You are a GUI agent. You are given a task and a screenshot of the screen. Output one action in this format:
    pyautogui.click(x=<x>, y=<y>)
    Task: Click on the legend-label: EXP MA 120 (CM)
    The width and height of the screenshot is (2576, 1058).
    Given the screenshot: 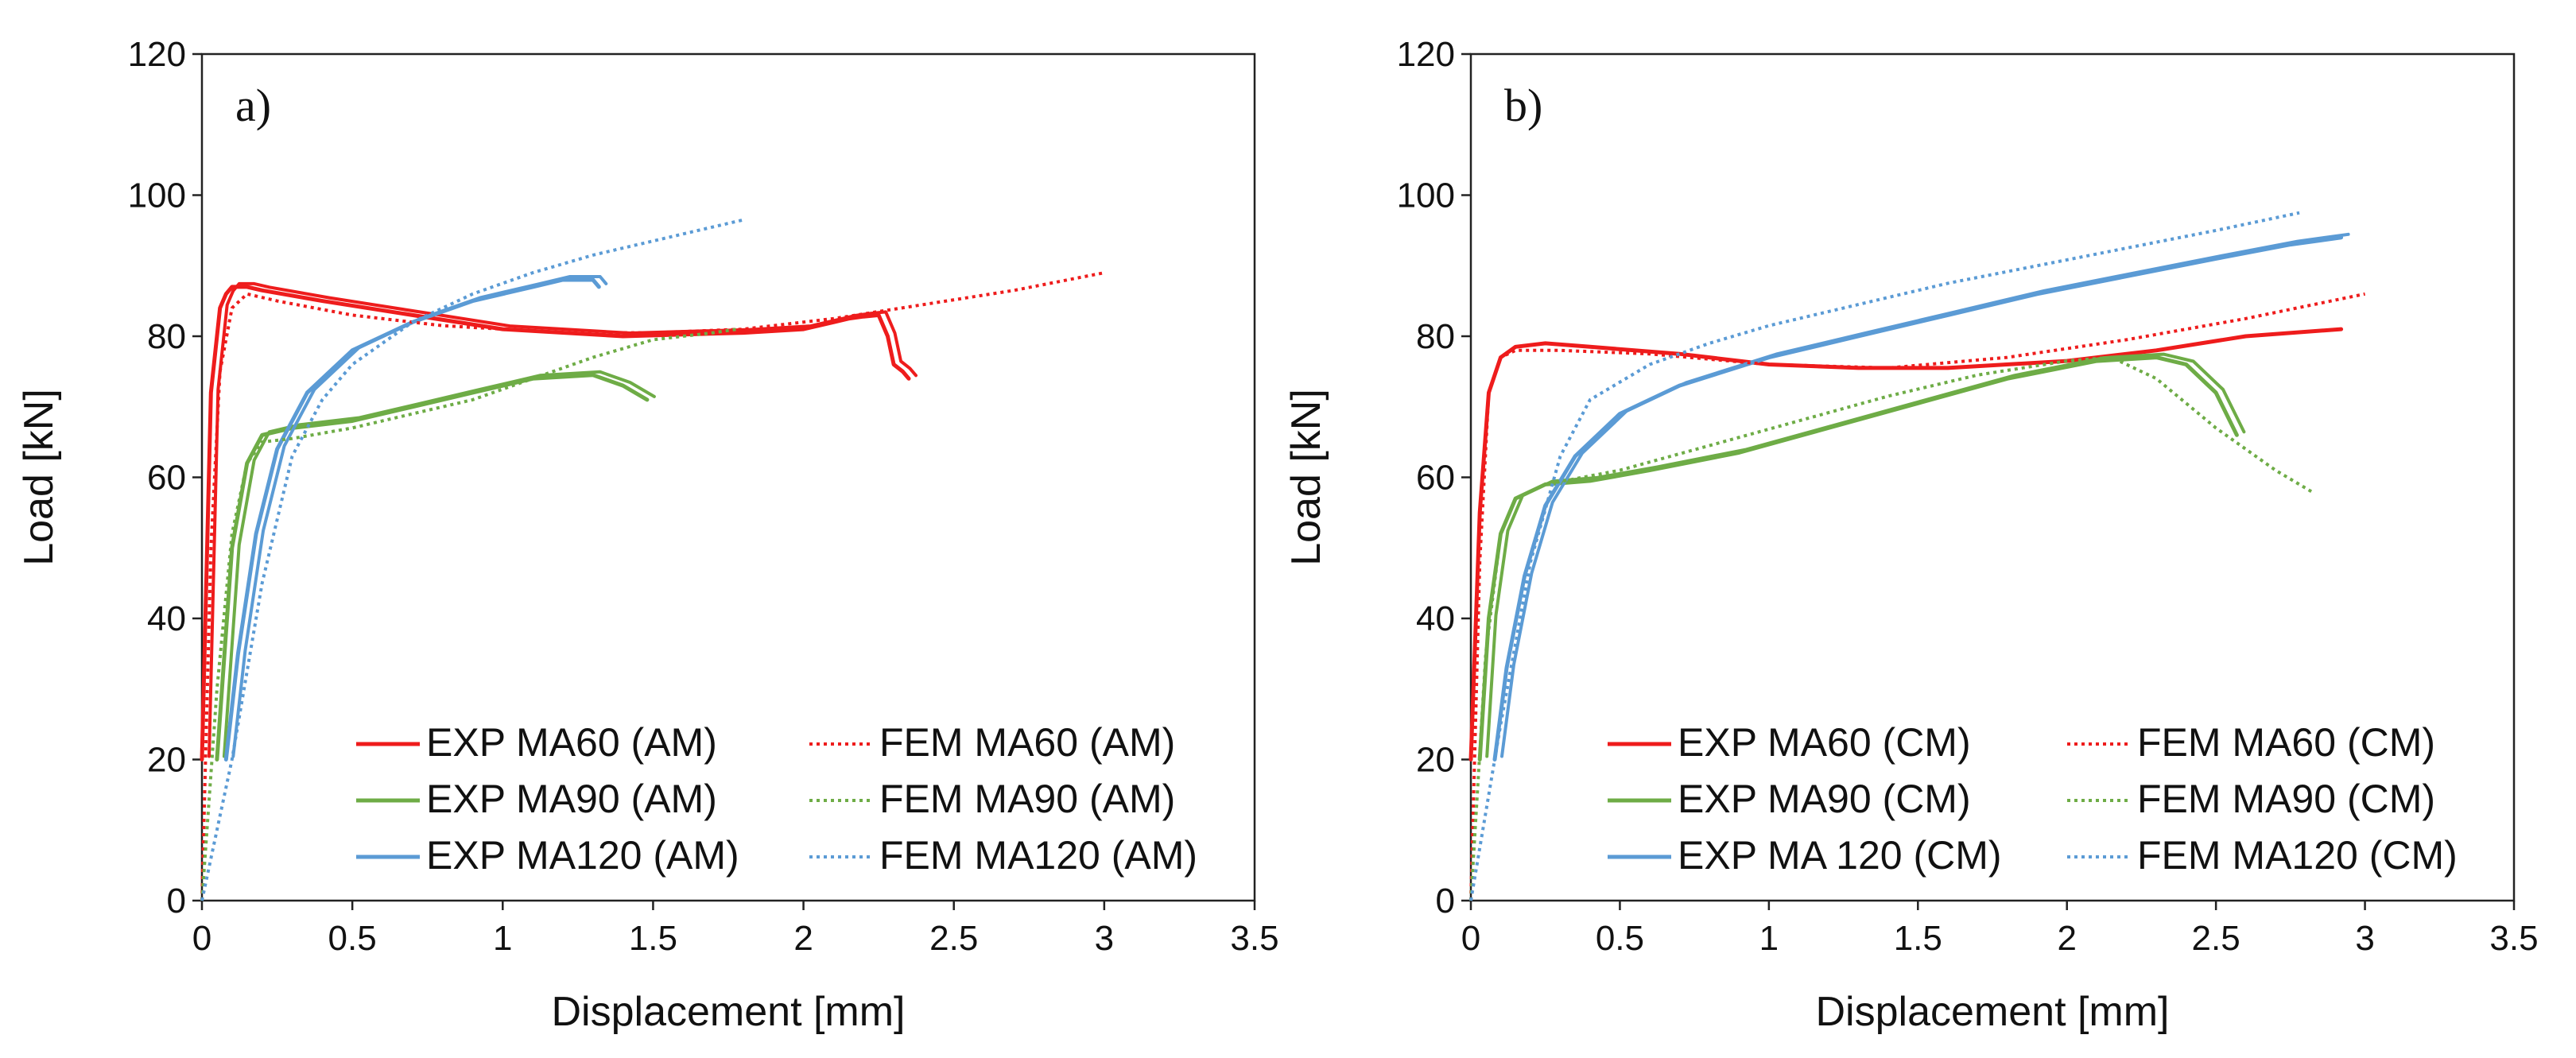 What is the action you would take?
    pyautogui.click(x=1840, y=855)
    